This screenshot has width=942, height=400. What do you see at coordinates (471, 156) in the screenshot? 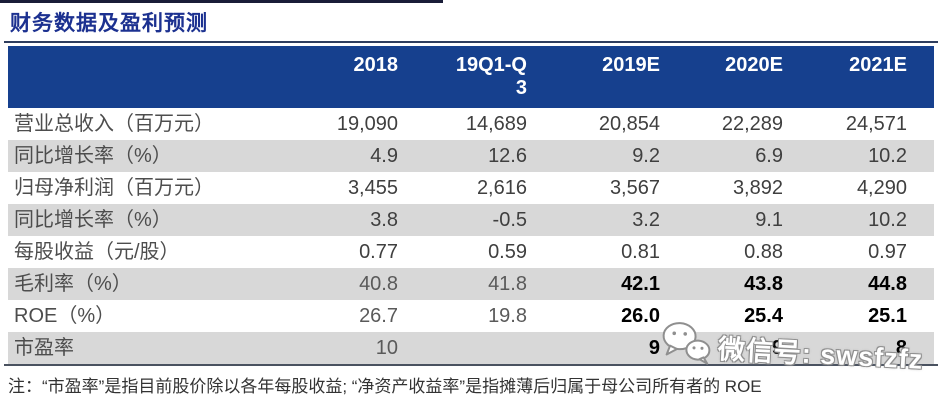
I see `table-row-revenue-growth: 同比增长率（%） 4.9 12.6 9.2 6.9 10.2` at bounding box center [471, 156].